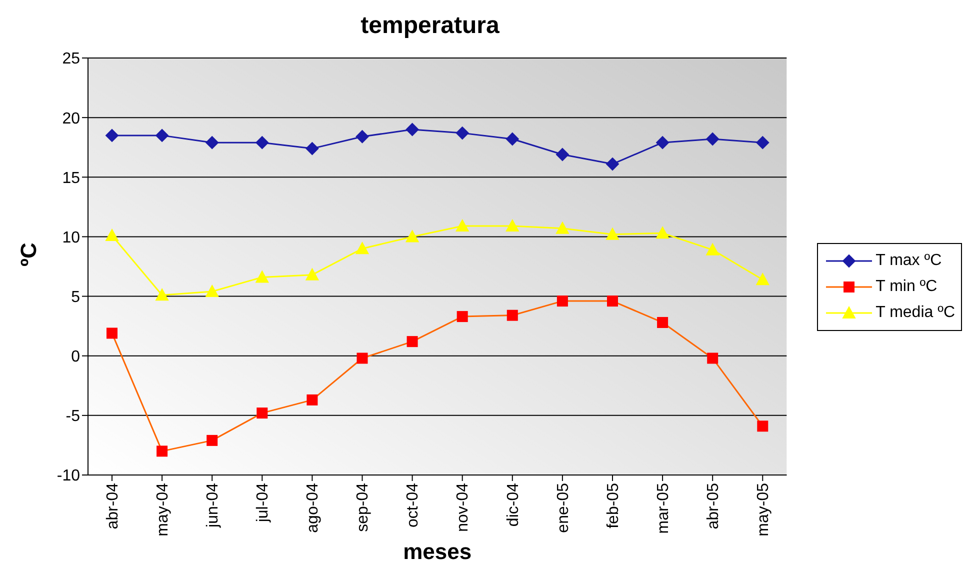 This screenshot has height=573, width=980. I want to click on y-axis-title: ºC, so click(28, 254).